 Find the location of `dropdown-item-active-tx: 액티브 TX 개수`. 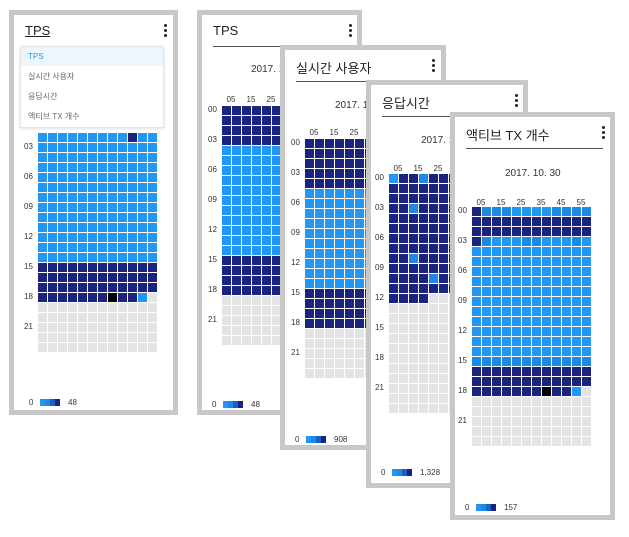

dropdown-item-active-tx: 액티브 TX 개수 is located at coordinates (54, 116).